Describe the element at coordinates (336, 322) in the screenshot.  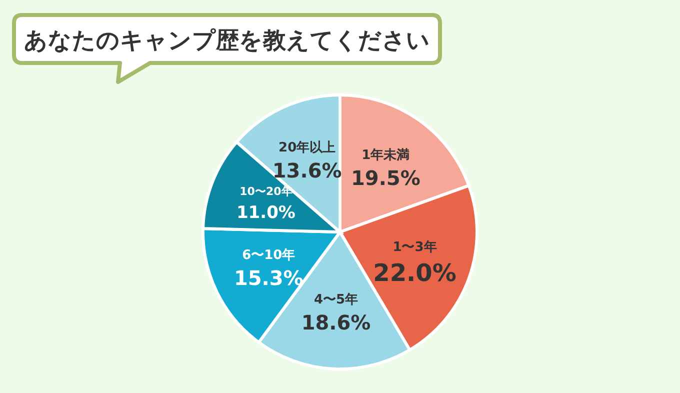
I see `data-label: 18.6%` at that location.